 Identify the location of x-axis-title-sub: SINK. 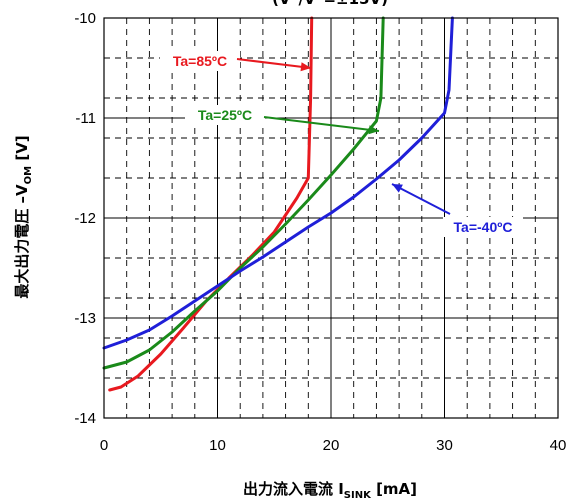
(358, 495).